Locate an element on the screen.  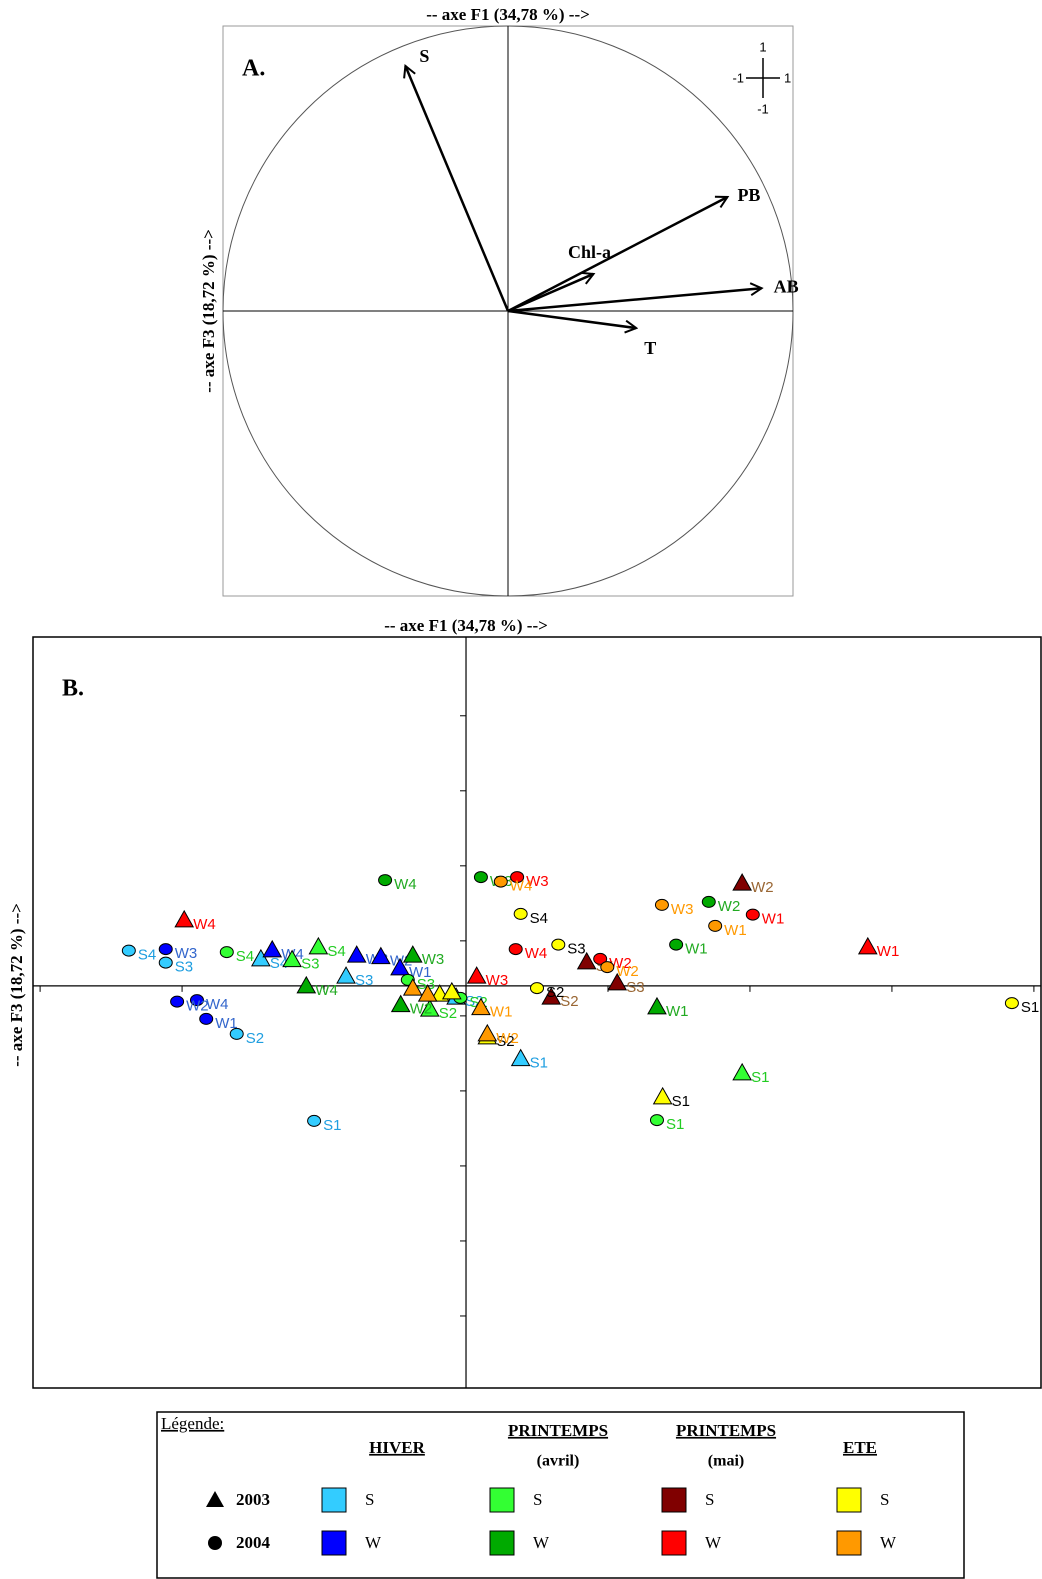
vector-label: AB is located at coordinates (786, 286).